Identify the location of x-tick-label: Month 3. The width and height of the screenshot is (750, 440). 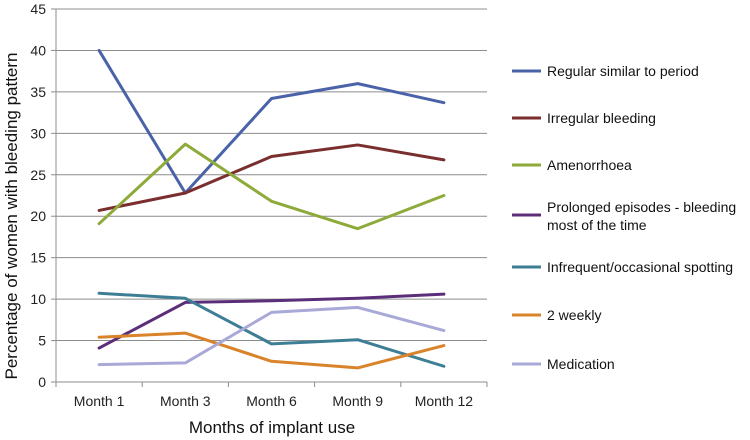
(185, 401).